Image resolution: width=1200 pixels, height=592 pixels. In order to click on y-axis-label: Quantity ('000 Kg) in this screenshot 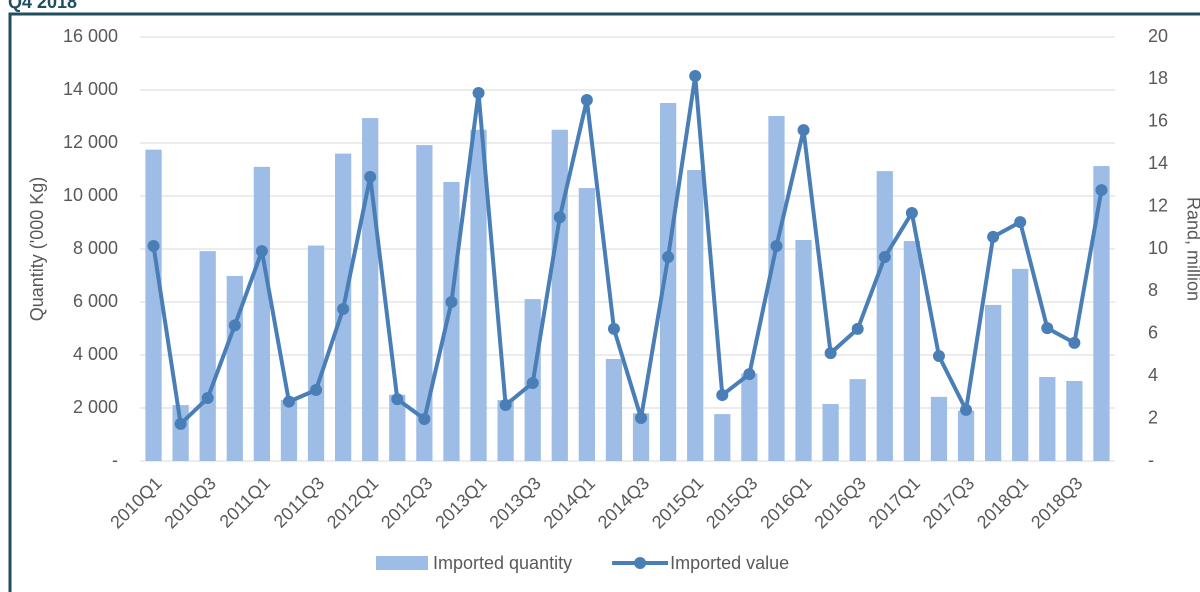, I will do `click(37, 249)`.